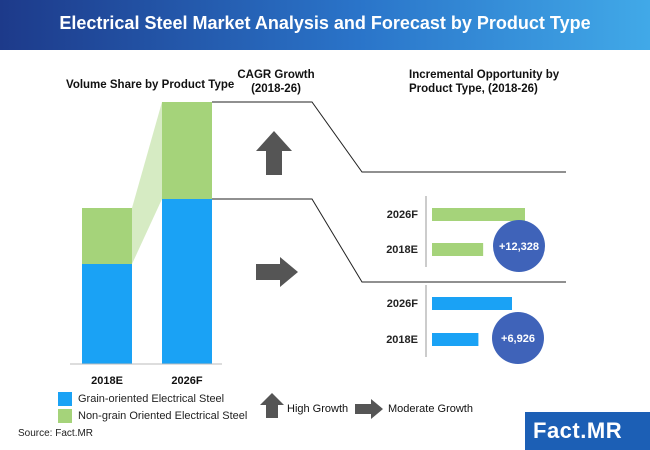 This screenshot has height=450, width=650. I want to click on increment-value-non-grain: +12,328, so click(519, 247).